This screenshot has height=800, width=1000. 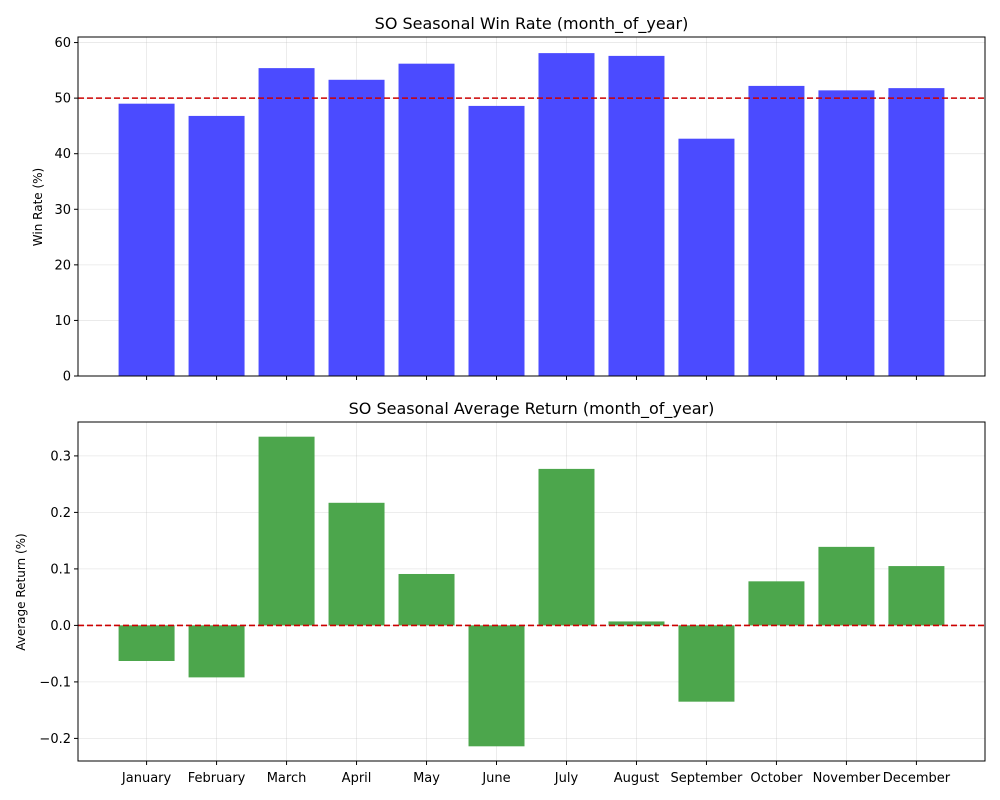 I want to click on x-tick-label: December, so click(x=917, y=778).